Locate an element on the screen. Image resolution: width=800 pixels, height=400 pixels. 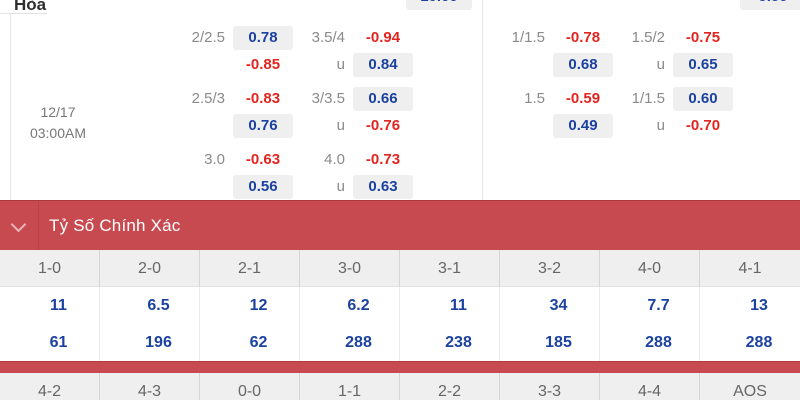
odds-block: 2/2.5 0.78 3.5/4 -0.94 -0.85 u 0.84 is located at coordinates (284, 51).